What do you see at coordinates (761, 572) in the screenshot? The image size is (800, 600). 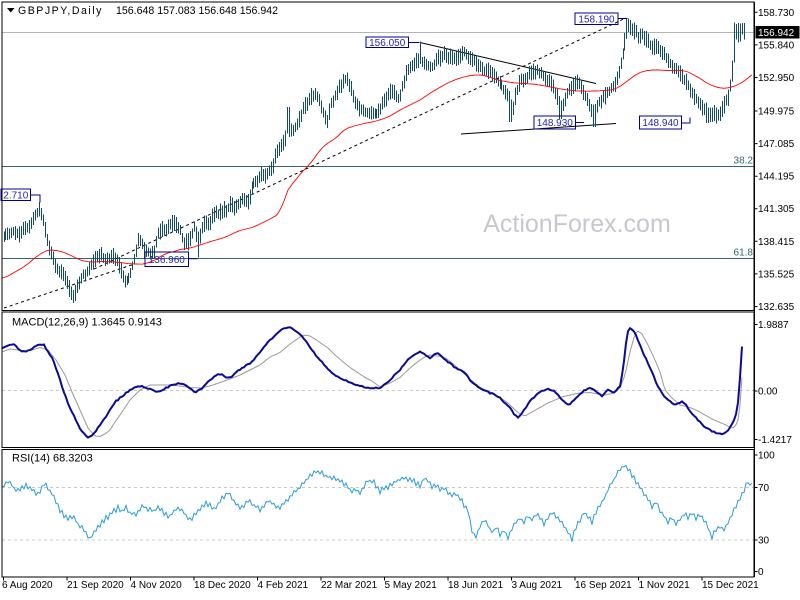 I see `svg-text: 0` at bounding box center [761, 572].